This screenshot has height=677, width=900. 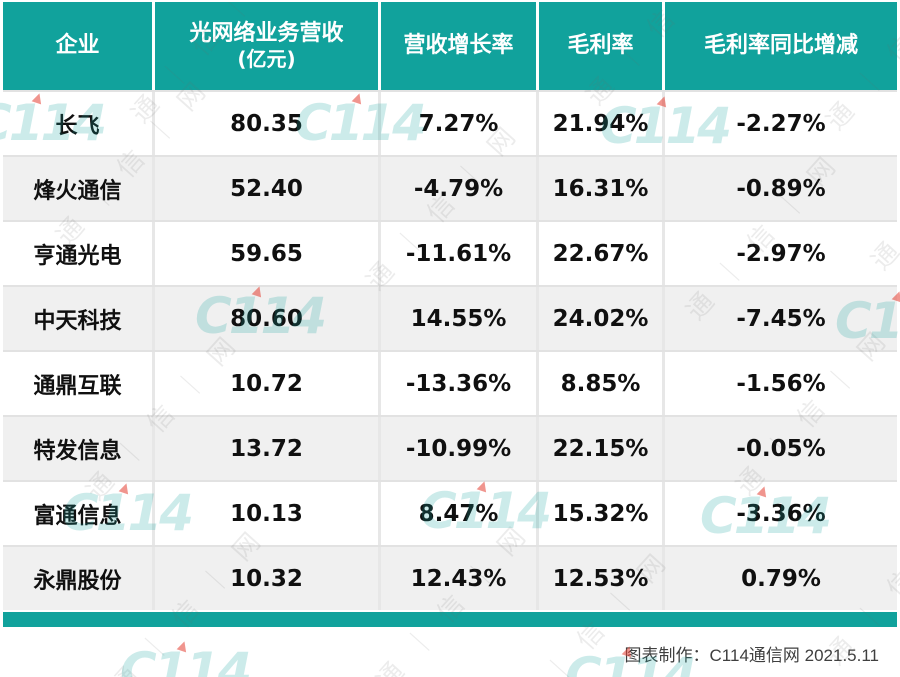 I want to click on cell-company: 亨通光电, so click(x=77, y=253).